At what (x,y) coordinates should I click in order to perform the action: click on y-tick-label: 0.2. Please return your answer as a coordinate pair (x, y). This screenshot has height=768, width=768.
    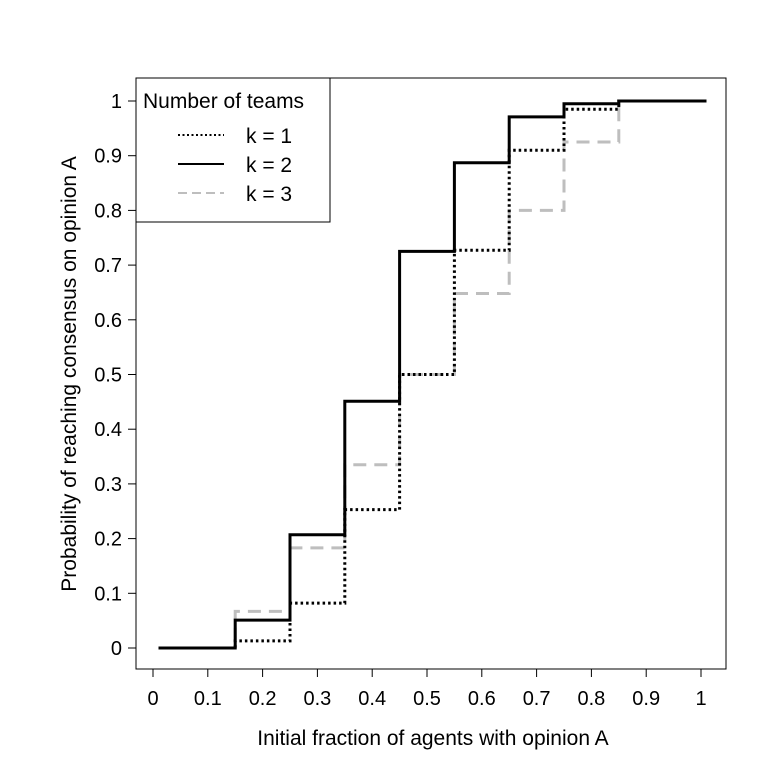
    Looking at the image, I should click on (108, 540).